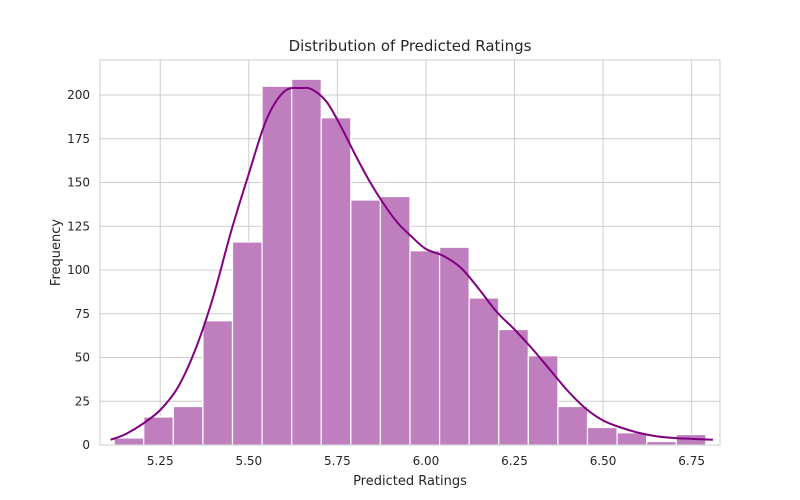  What do you see at coordinates (78, 139) in the screenshot?
I see `y-tick-label: 175` at bounding box center [78, 139].